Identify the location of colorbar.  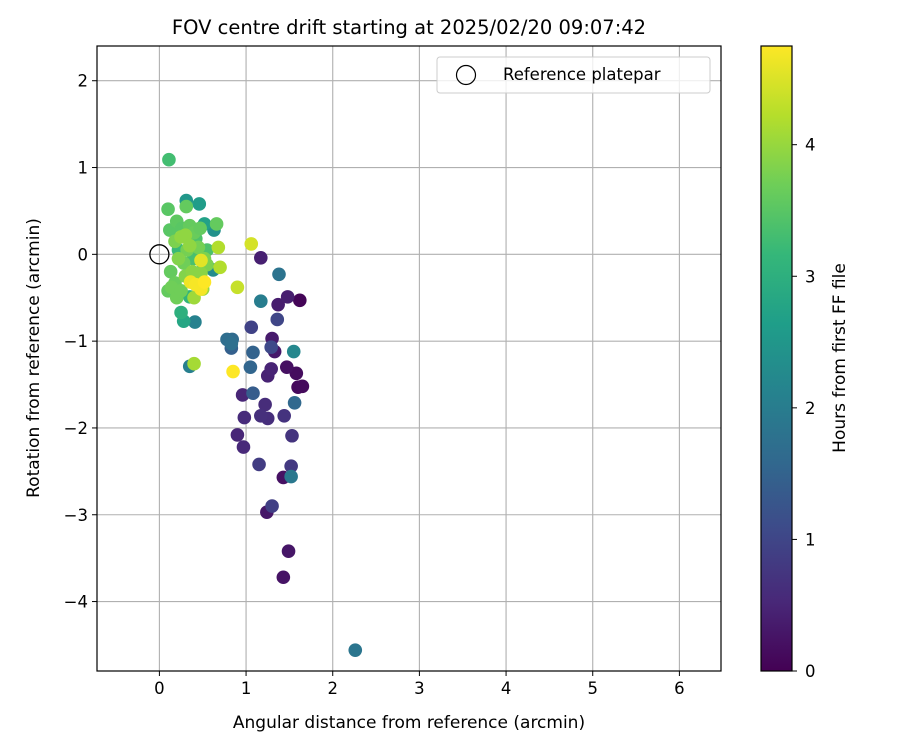
(776, 358).